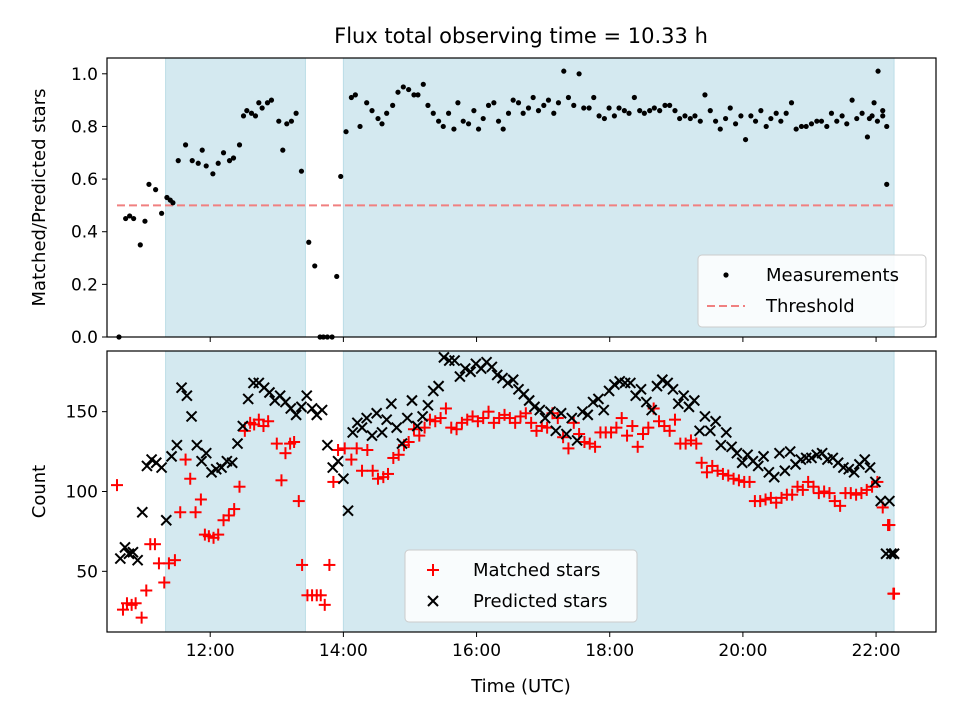 This screenshot has height=720, width=960. What do you see at coordinates (82, 413) in the screenshot?
I see `y-tick-label: 150` at bounding box center [82, 413].